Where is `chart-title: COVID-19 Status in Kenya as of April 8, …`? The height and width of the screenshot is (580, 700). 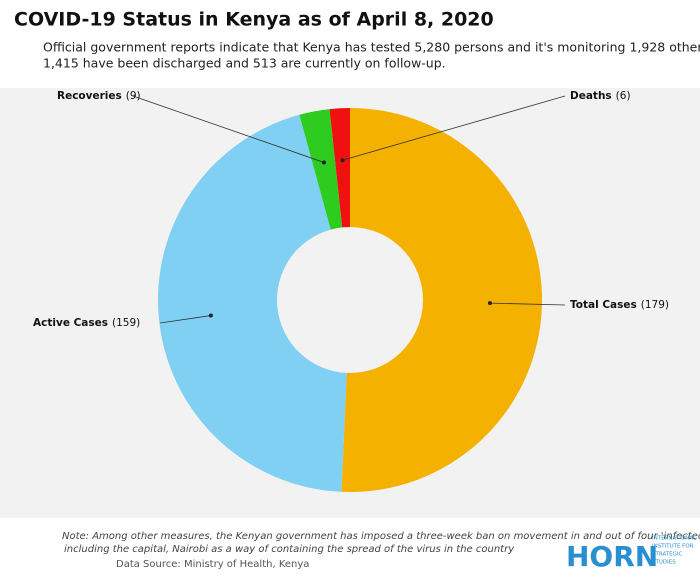
chart-title: COVID-19 Status in Kenya as of April 8, … is located at coordinates (254, 20).